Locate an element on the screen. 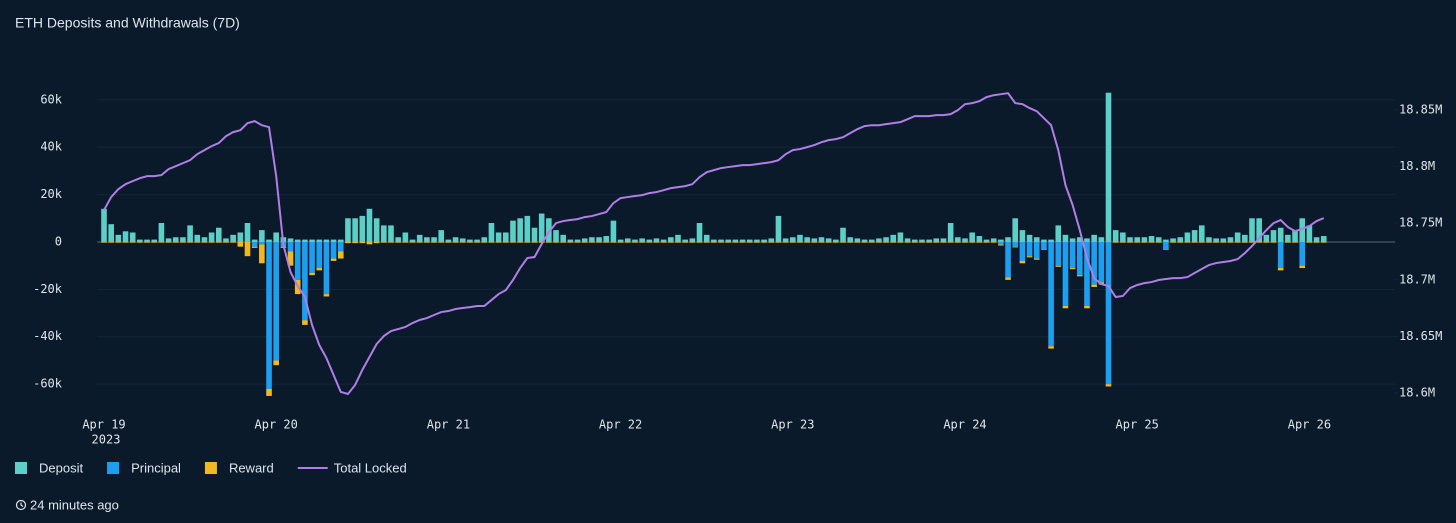  clock-icon is located at coordinates (21, 505).